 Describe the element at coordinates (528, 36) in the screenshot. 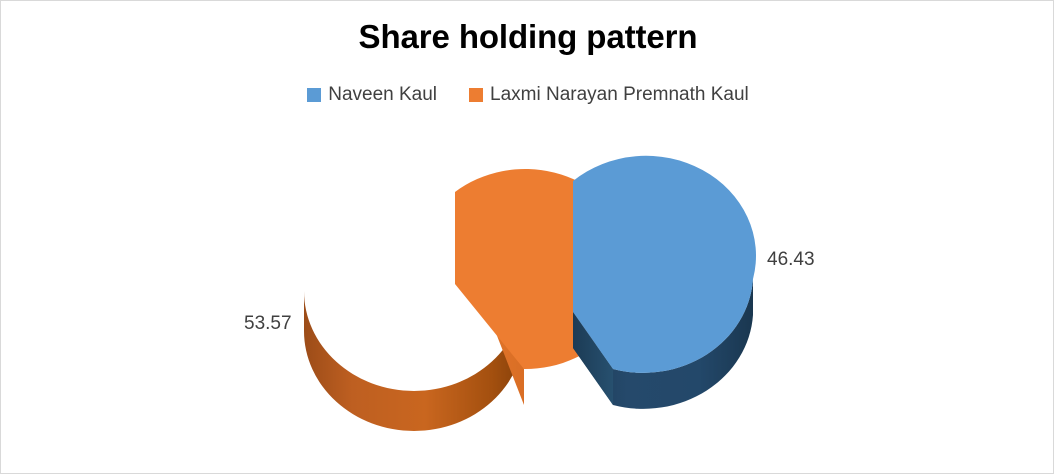

I see `chart-title: Share holding pattern` at that location.